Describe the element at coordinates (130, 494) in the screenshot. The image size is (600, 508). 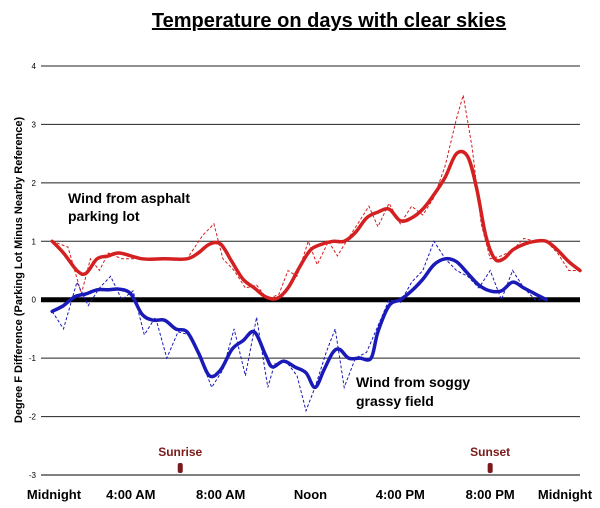
I see `x-tick-label: 4:00 AM` at that location.